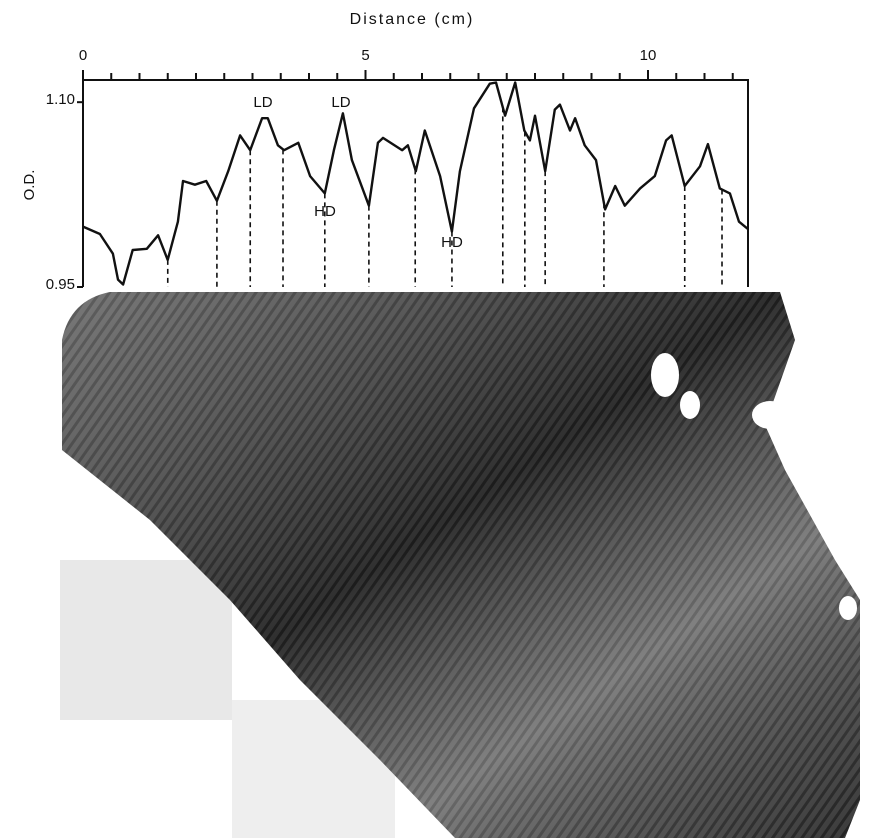 The height and width of the screenshot is (838, 869). Describe the element at coordinates (60, 99) in the screenshot. I see `y-tick-label: 1.10` at that location.